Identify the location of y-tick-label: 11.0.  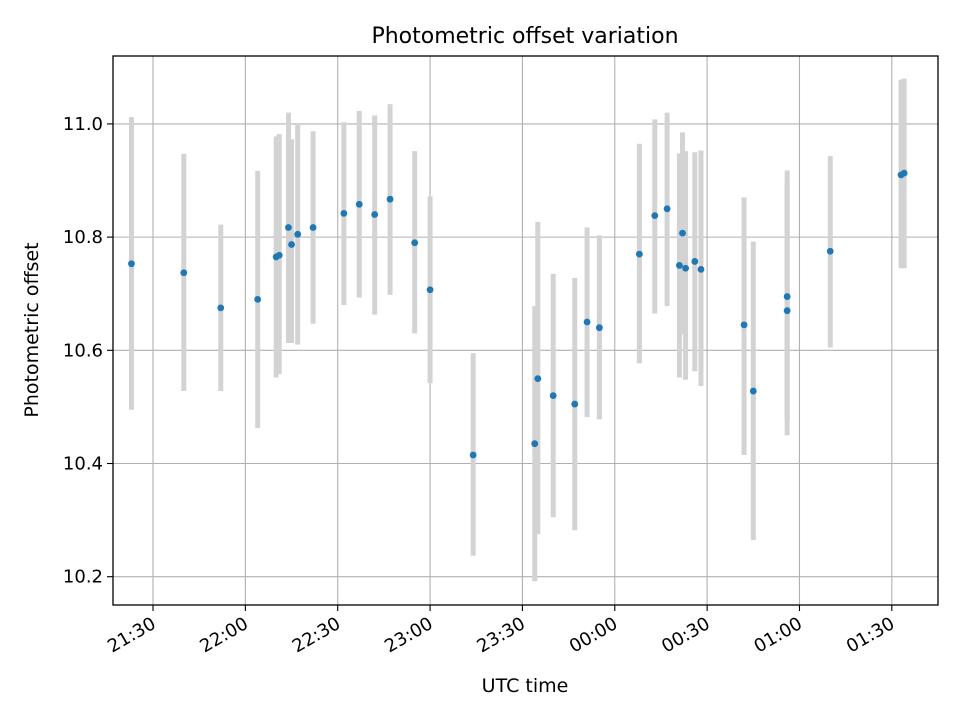
(83, 124).